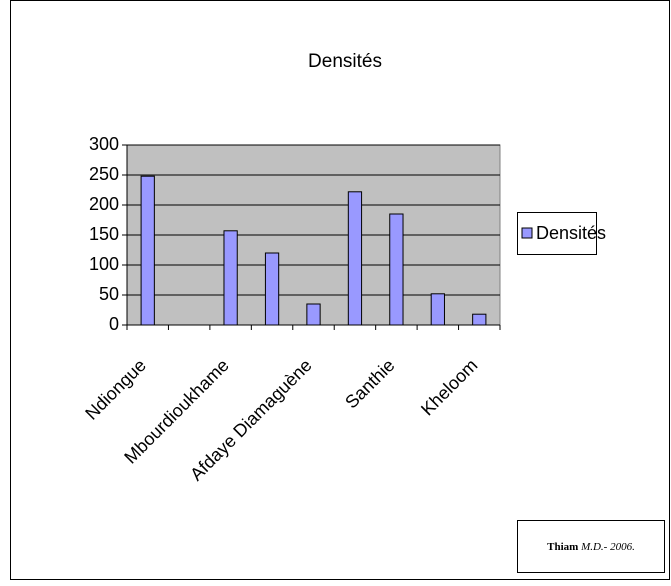 The image size is (671, 586). What do you see at coordinates (109, 294) in the screenshot?
I see `y-tick-label: 50` at bounding box center [109, 294].